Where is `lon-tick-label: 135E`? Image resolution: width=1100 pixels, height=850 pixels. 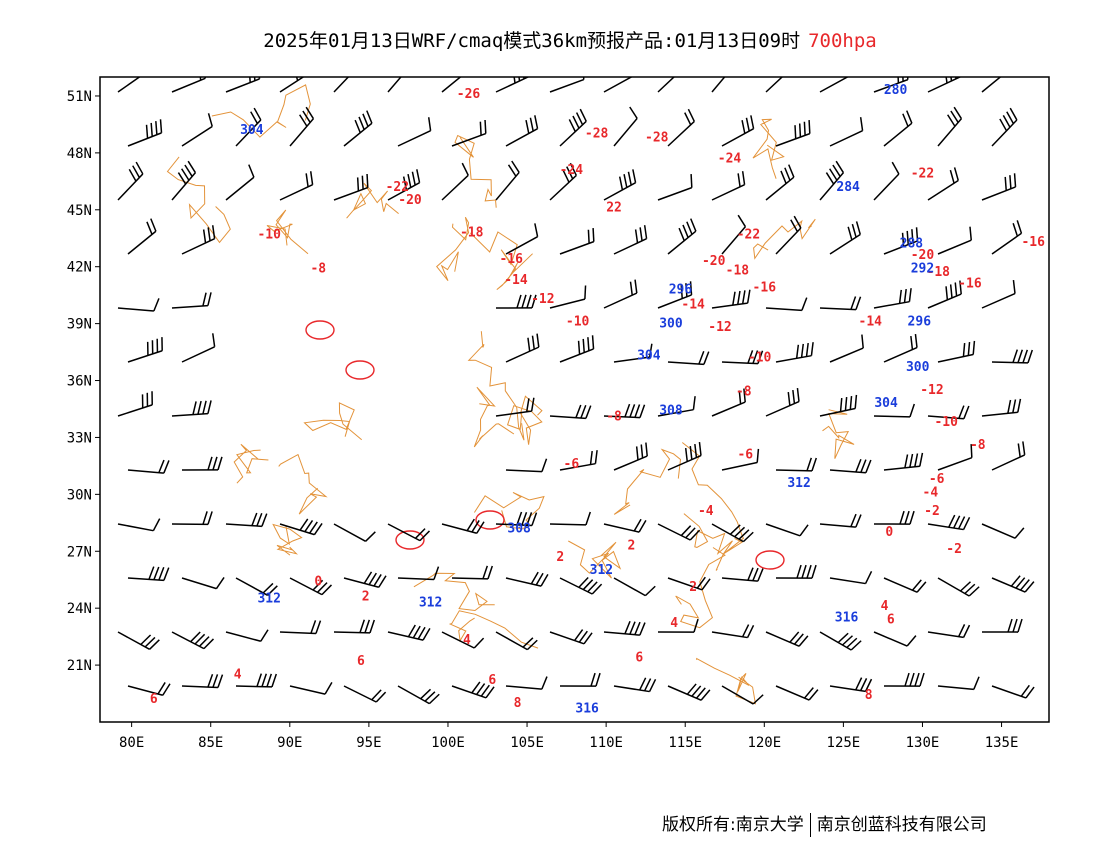 lon-tick-label: 135E is located at coordinates (1002, 743).